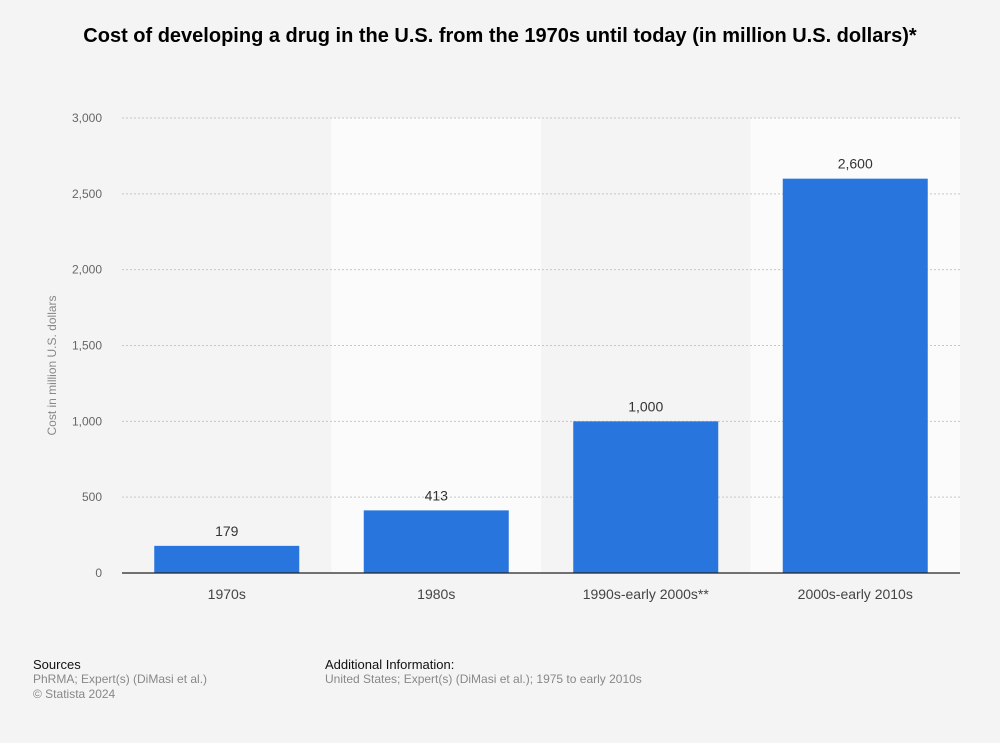  Describe the element at coordinates (87, 421) in the screenshot. I see `y-tick-label: 1,000` at that location.